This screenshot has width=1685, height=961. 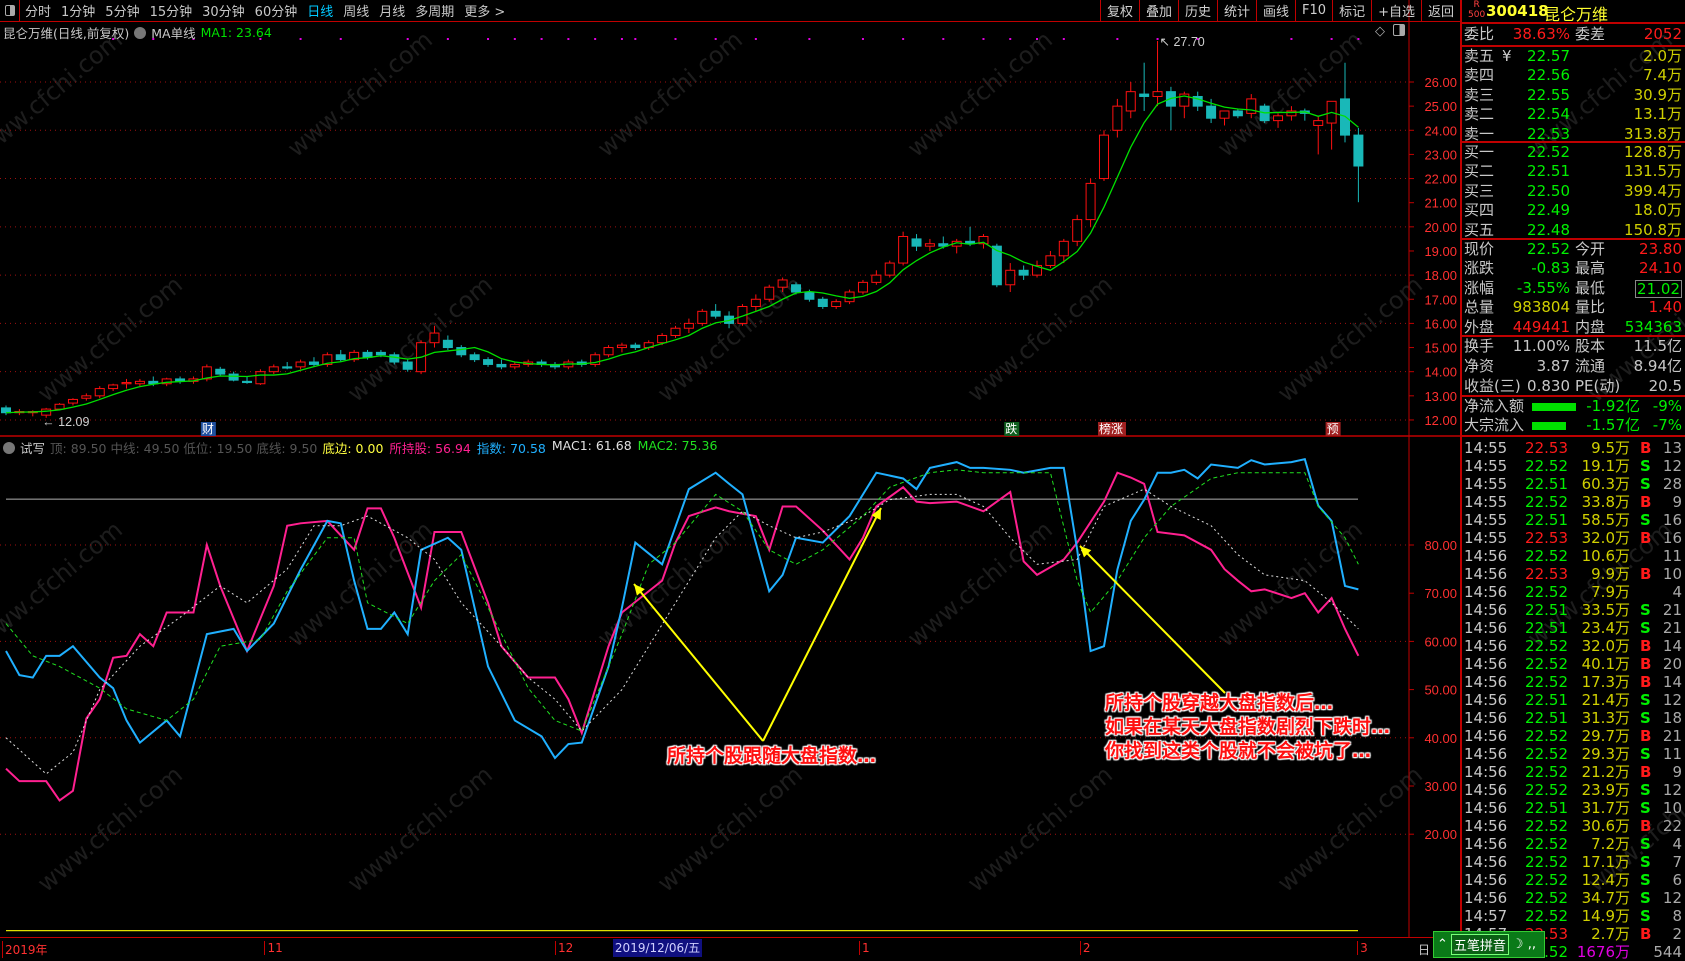 I want to click on toolbar-button: 统计, so click(x=1236, y=10).